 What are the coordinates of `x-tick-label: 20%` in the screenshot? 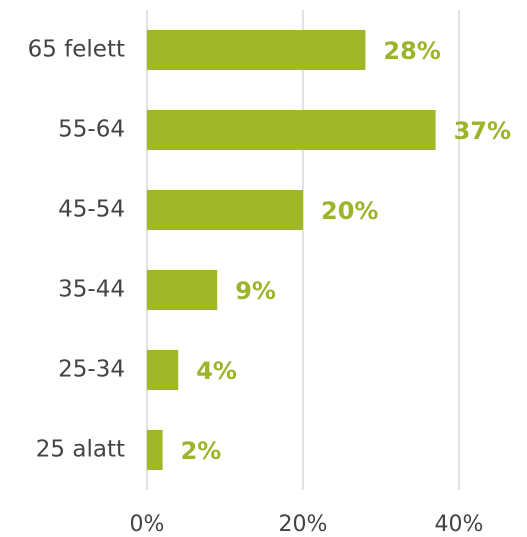 It's located at (303, 524).